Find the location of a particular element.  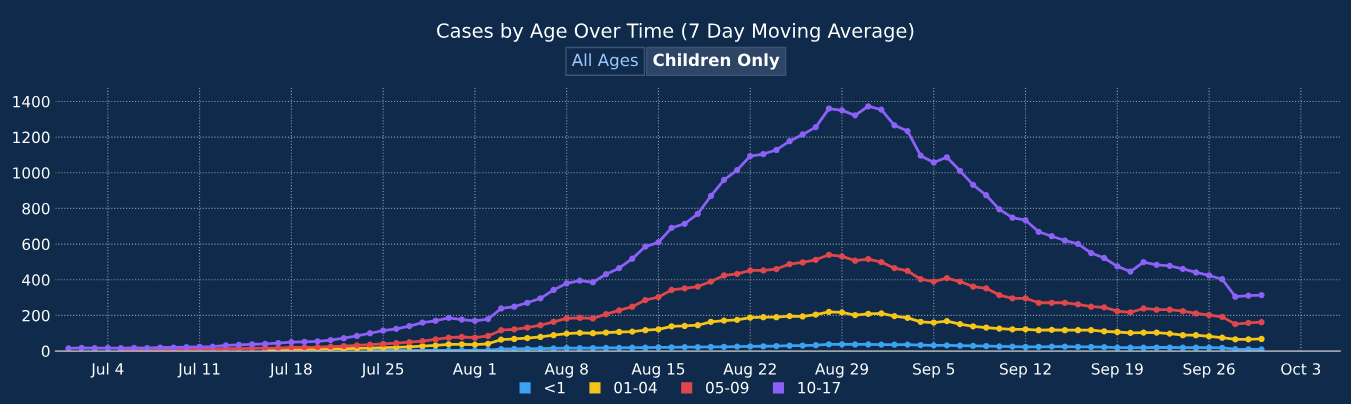

x-tick-label: Aug 8 is located at coordinates (566, 370).